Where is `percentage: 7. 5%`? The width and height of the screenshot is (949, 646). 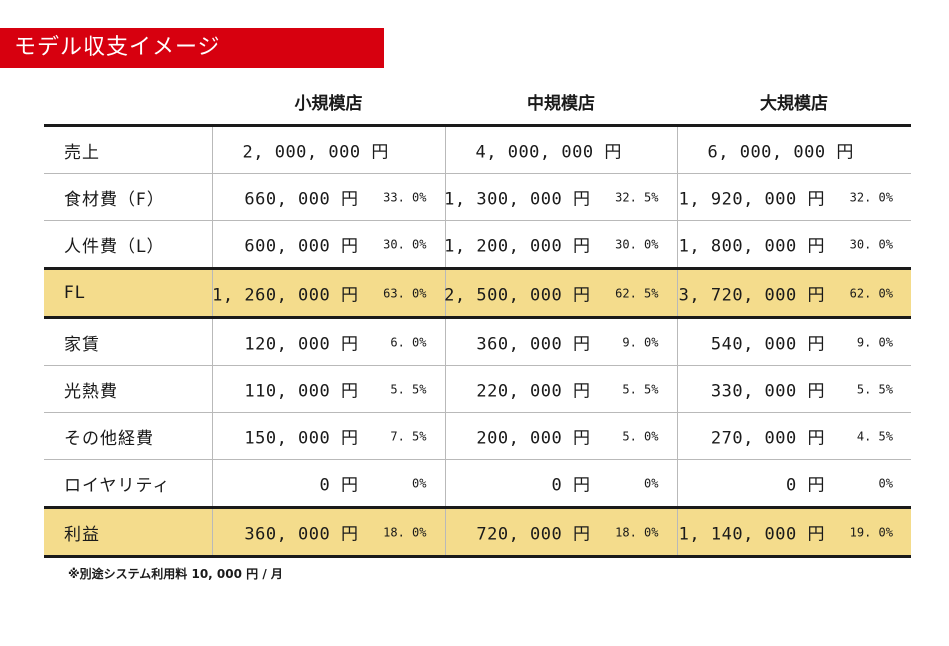
percentage: 7. 5% is located at coordinates (408, 436).